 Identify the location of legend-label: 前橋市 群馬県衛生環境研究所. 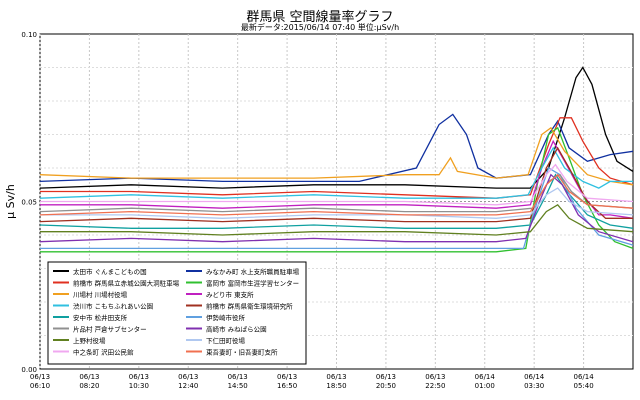
(249, 306).